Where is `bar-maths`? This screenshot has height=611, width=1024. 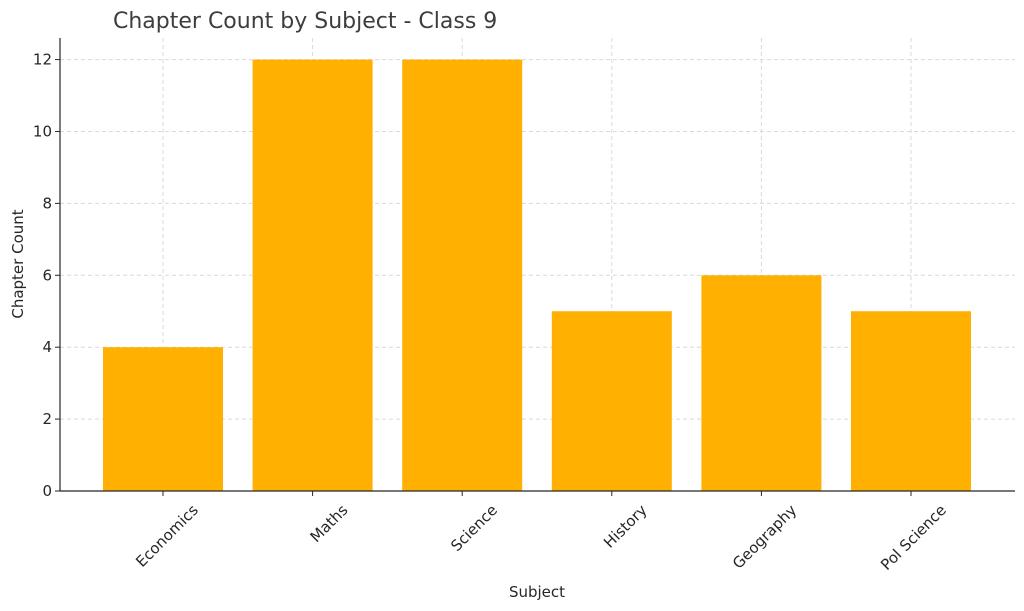 bar-maths is located at coordinates (312, 275).